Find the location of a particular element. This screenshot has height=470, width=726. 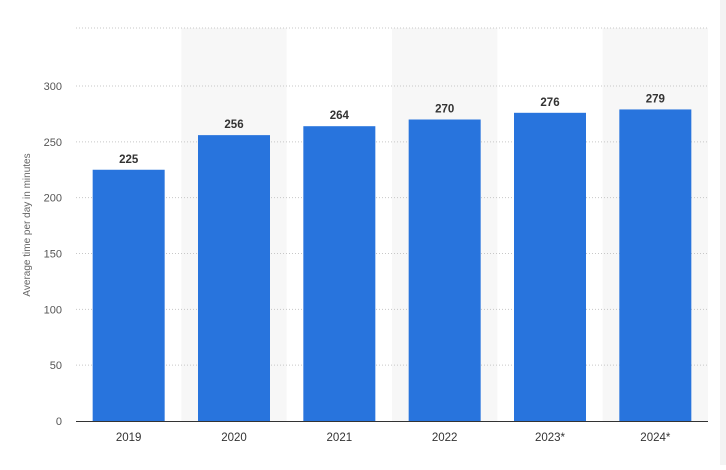

y-tick-label: 150 is located at coordinates (53, 255).